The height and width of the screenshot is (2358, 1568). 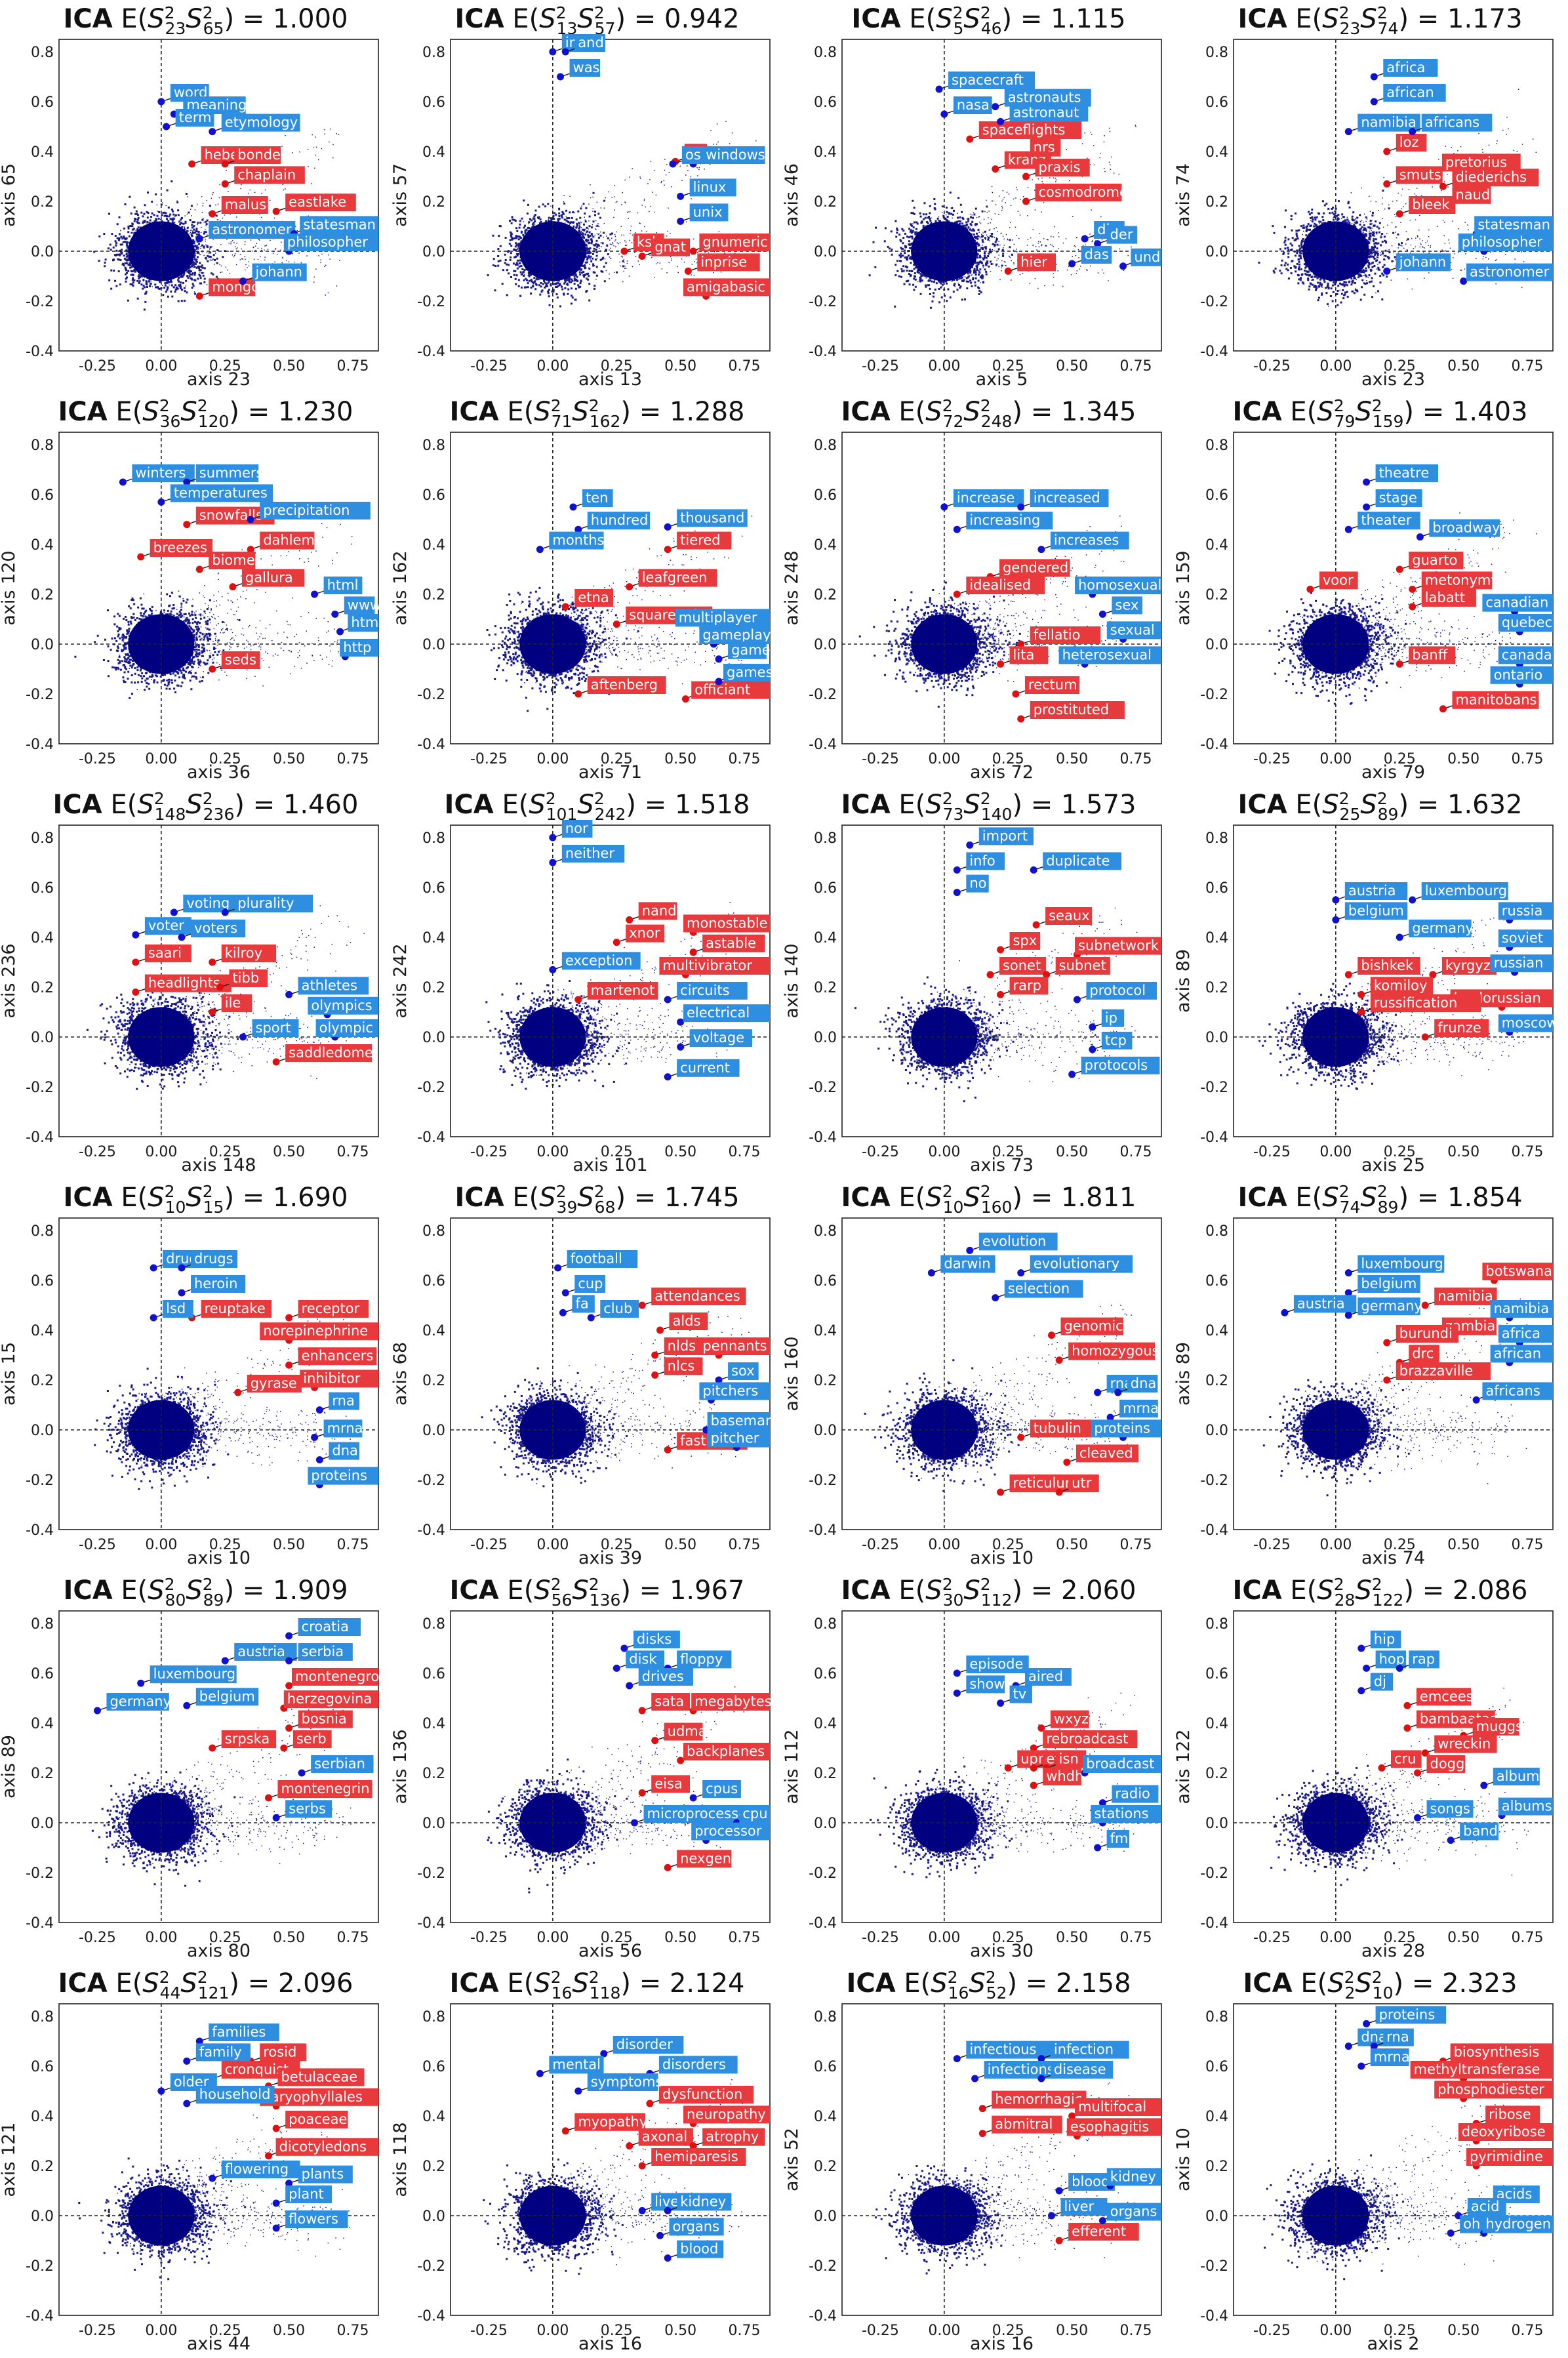 What do you see at coordinates (1214, 1924) in the screenshot?
I see `y-tick-label: -0.4` at bounding box center [1214, 1924].